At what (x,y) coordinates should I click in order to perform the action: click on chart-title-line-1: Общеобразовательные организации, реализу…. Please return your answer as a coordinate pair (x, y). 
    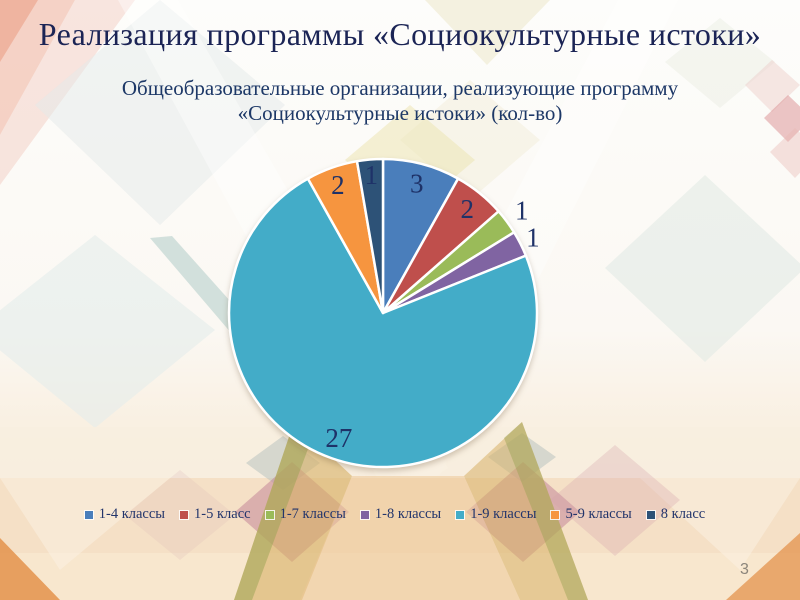
    Looking at the image, I should click on (400, 88).